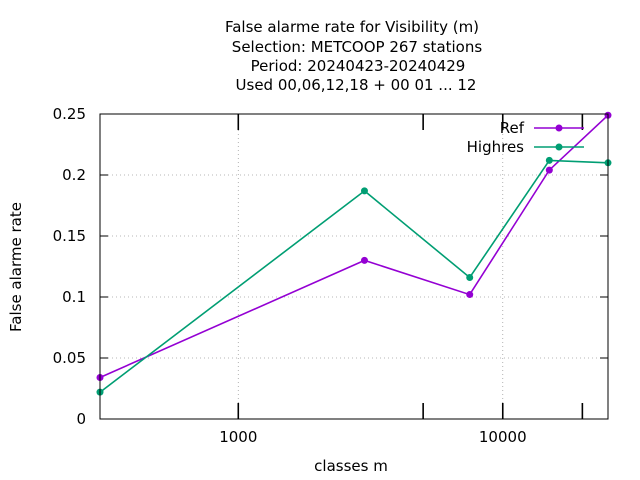 This screenshot has width=640, height=480. What do you see at coordinates (503, 437) in the screenshot?
I see `x-tick-label: 10000` at bounding box center [503, 437].